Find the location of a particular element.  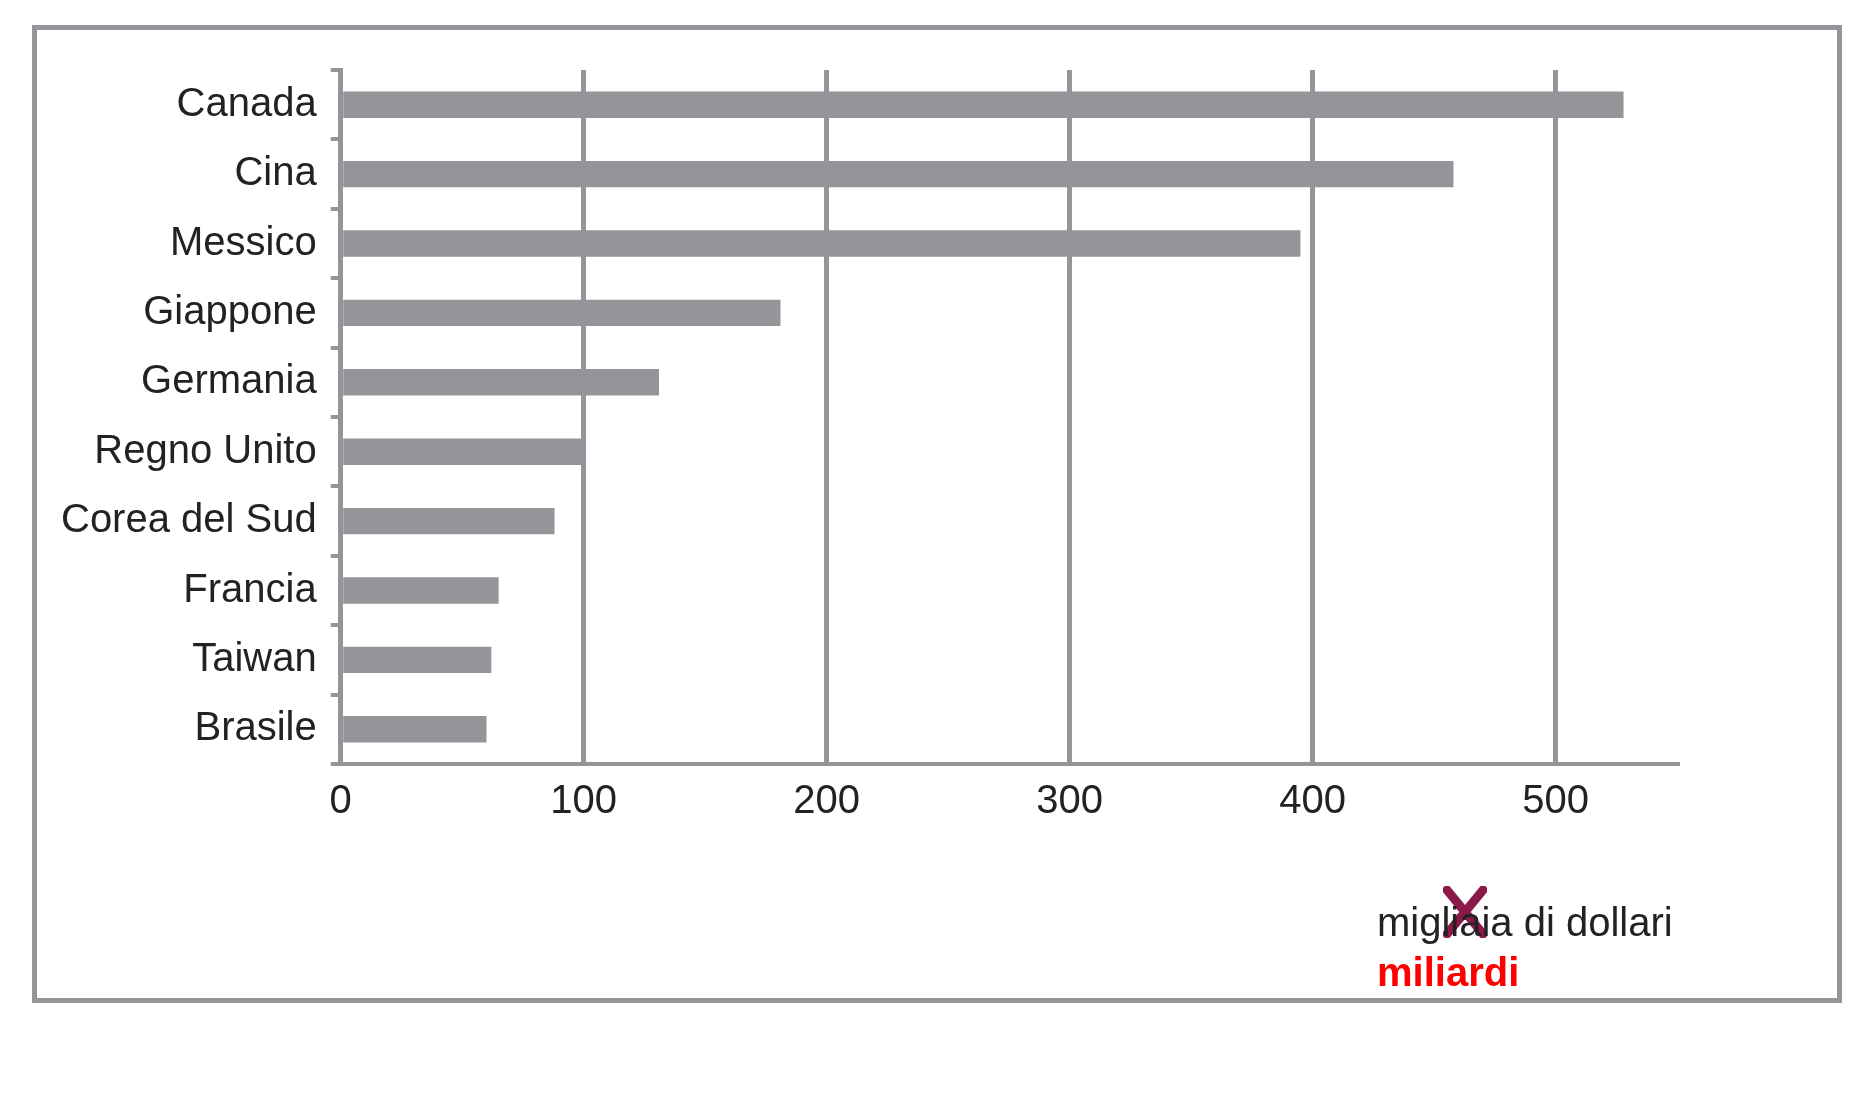

y-tick-label: Cina is located at coordinates (276, 171).